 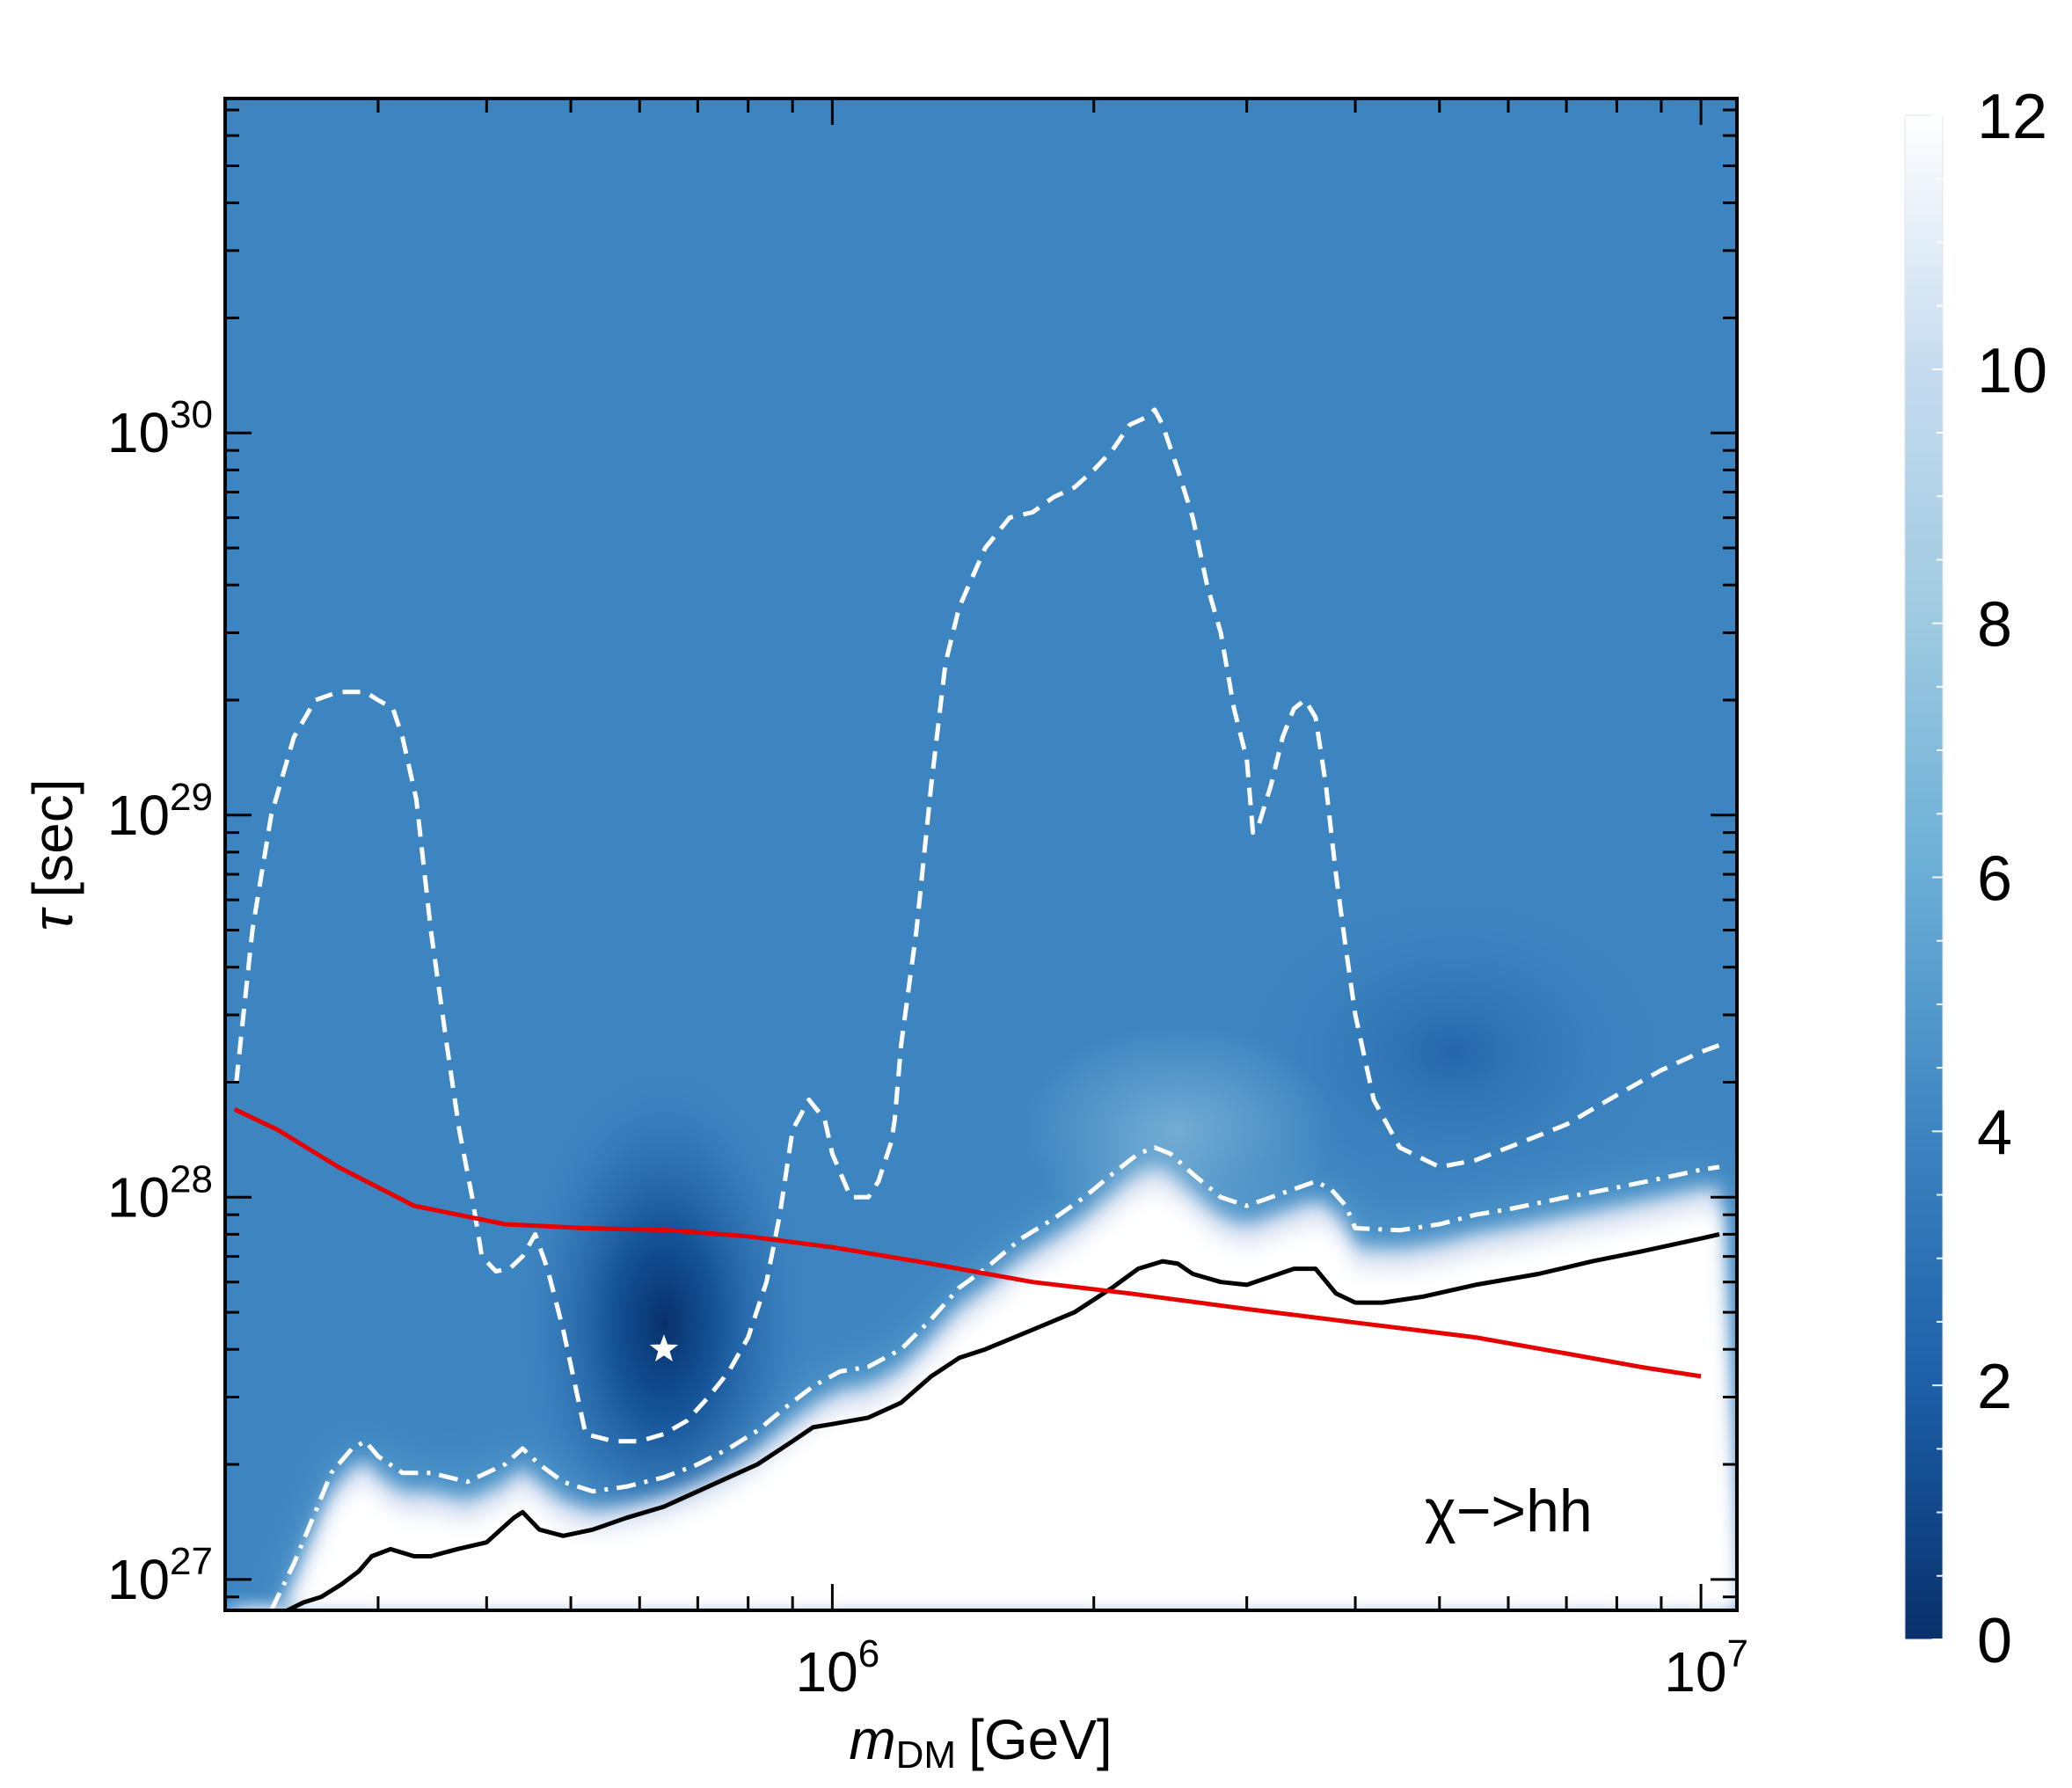 What do you see at coordinates (1994, 1387) in the screenshot?
I see `colorbar-tick-label: 2` at bounding box center [1994, 1387].